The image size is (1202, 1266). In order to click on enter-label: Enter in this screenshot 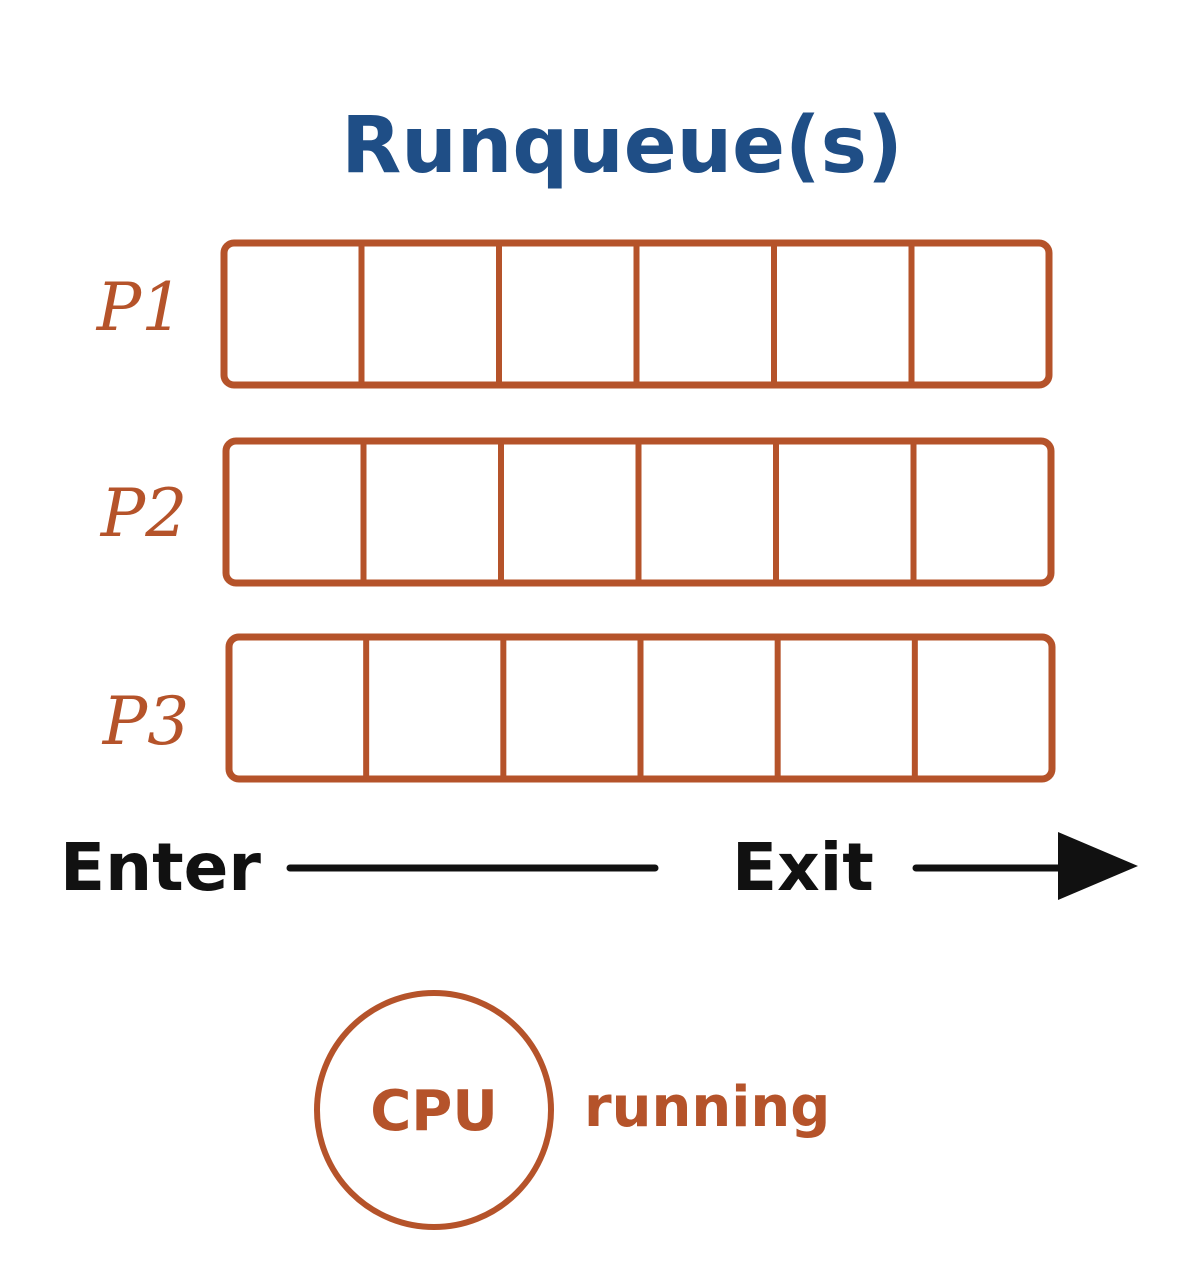, I will do `click(160, 867)`.